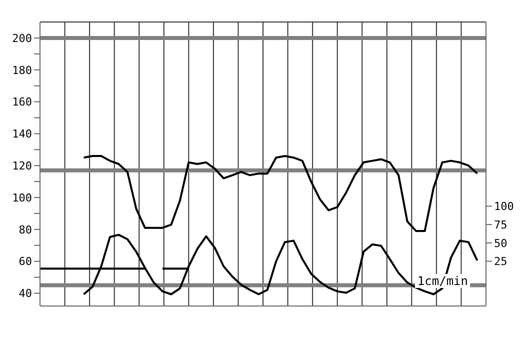 This screenshot has height=338, width=528. What do you see at coordinates (504, 207) in the screenshot?
I see `y2-tick-label: 100` at bounding box center [504, 207].